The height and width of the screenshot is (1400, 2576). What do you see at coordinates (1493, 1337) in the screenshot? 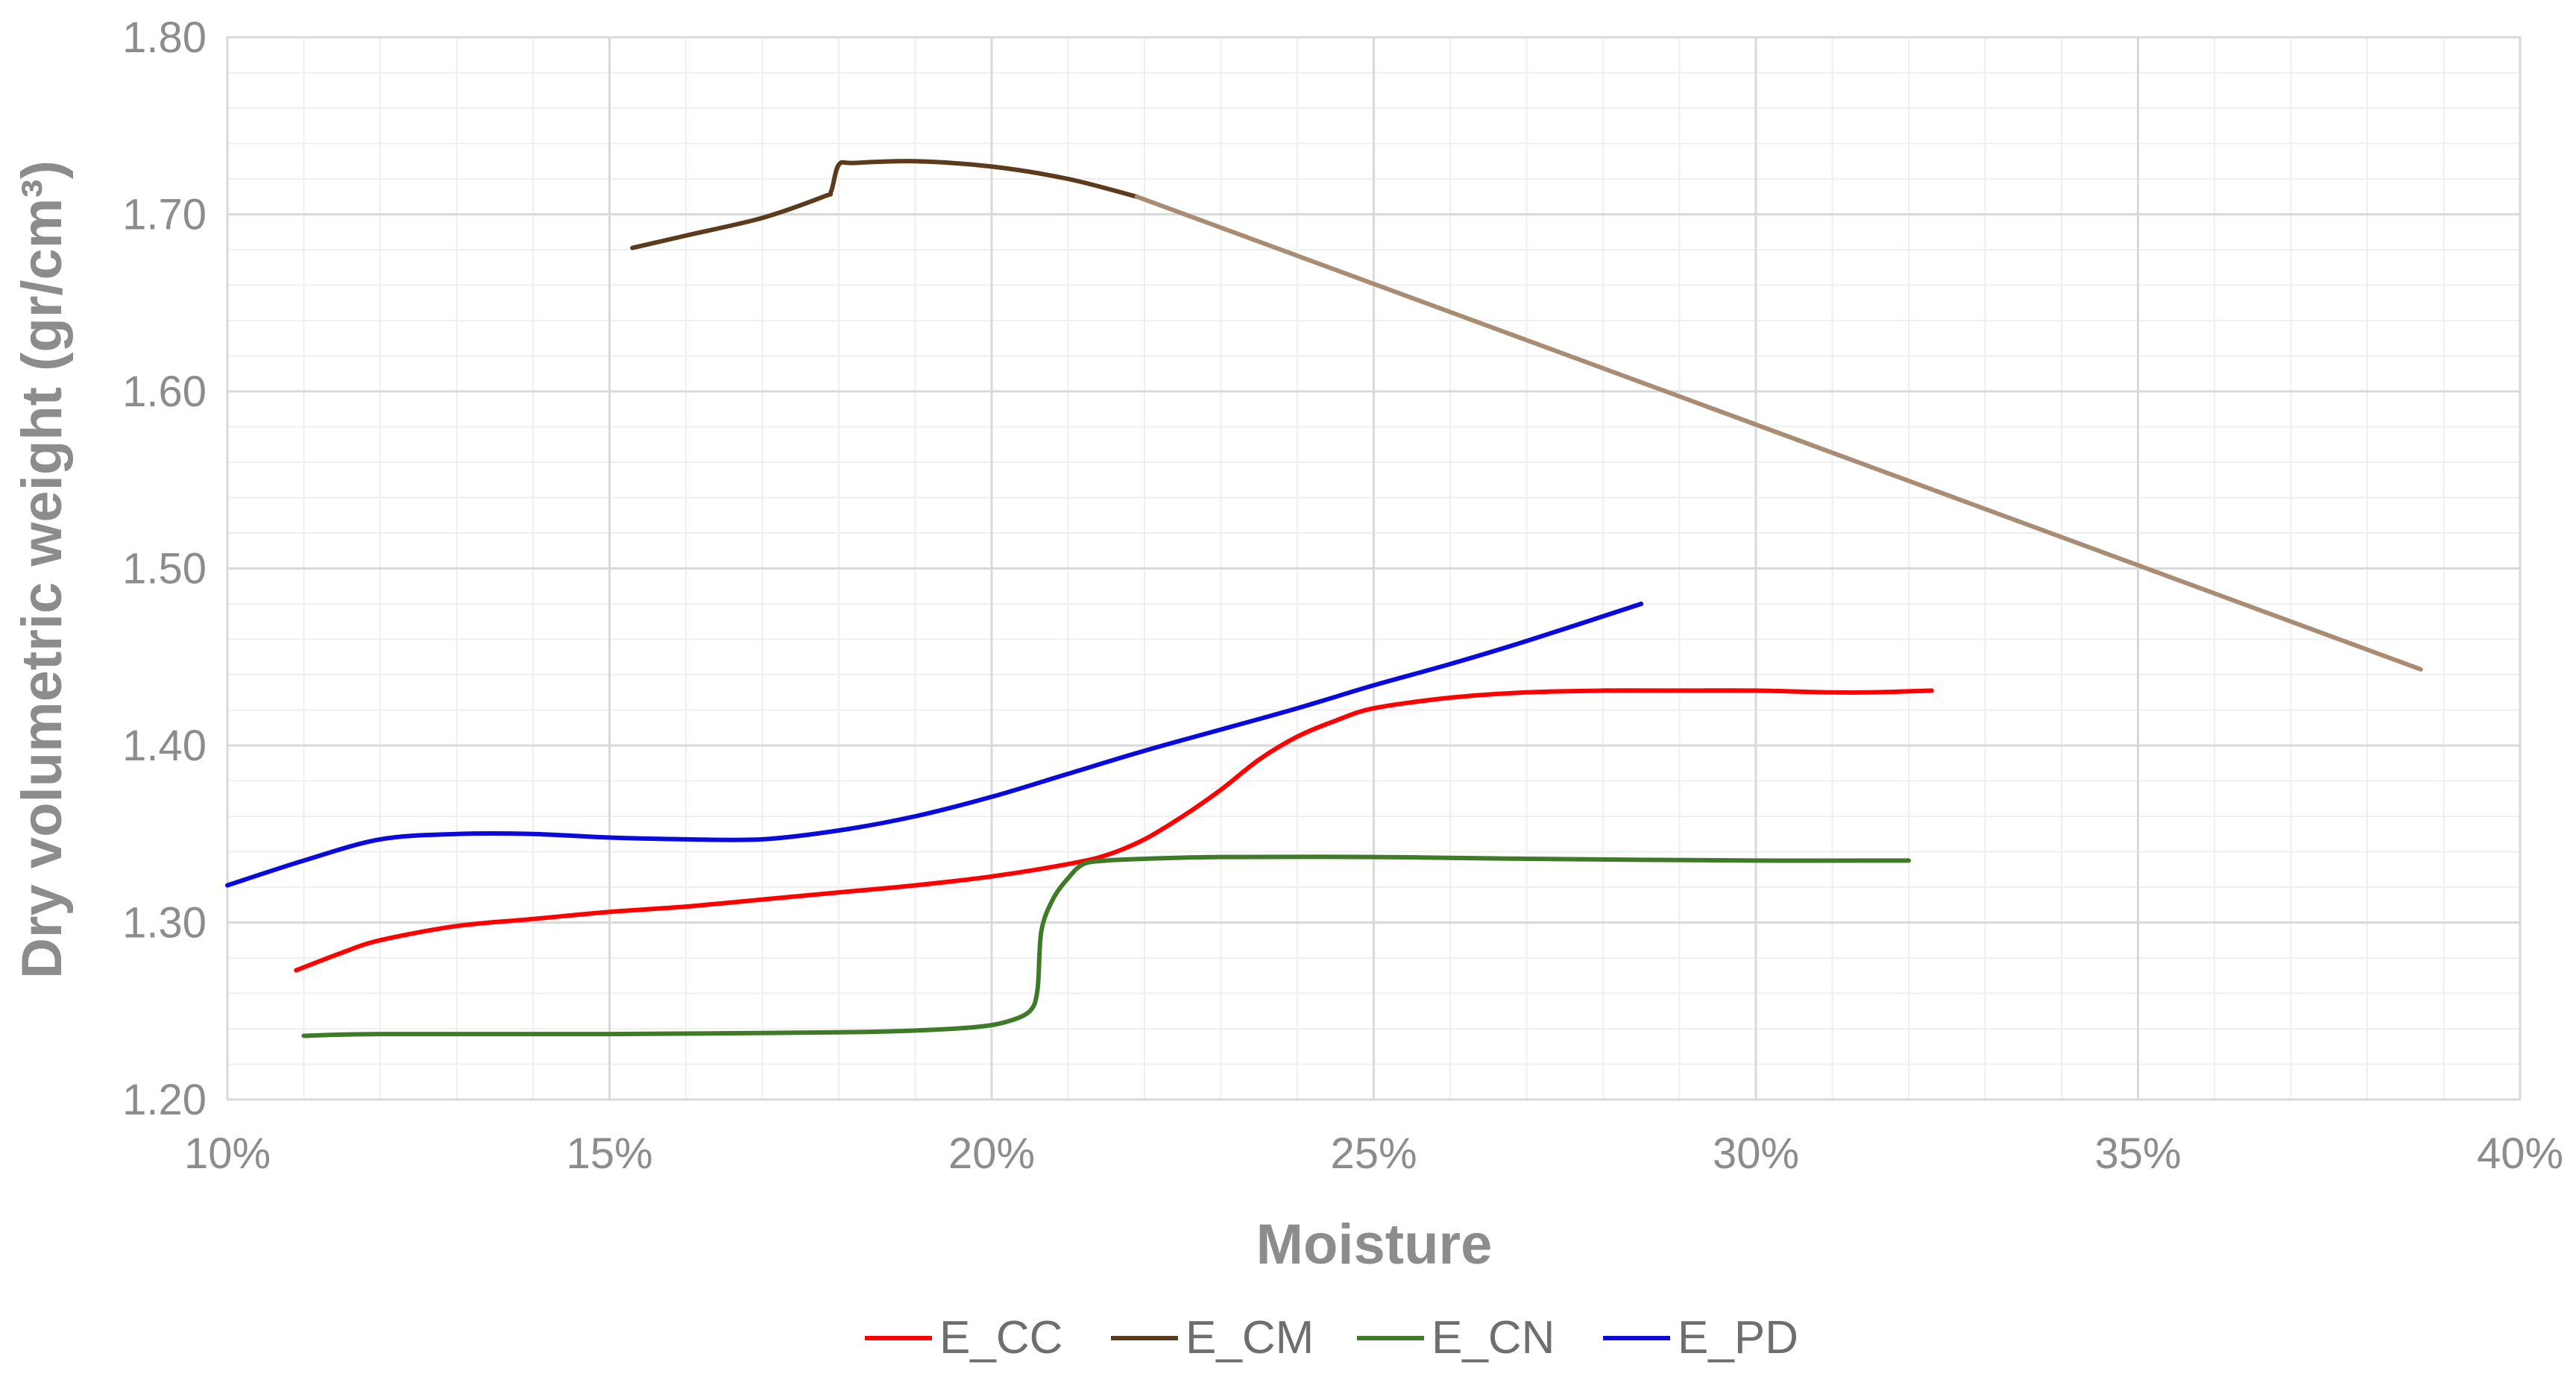
I see `legend-label-e-cn: E_CN` at bounding box center [1493, 1337].